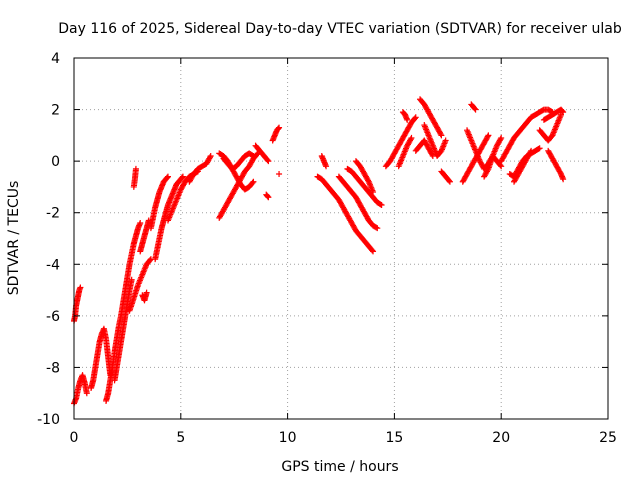  I want to click on series-arc-d1, so click(169, 218).